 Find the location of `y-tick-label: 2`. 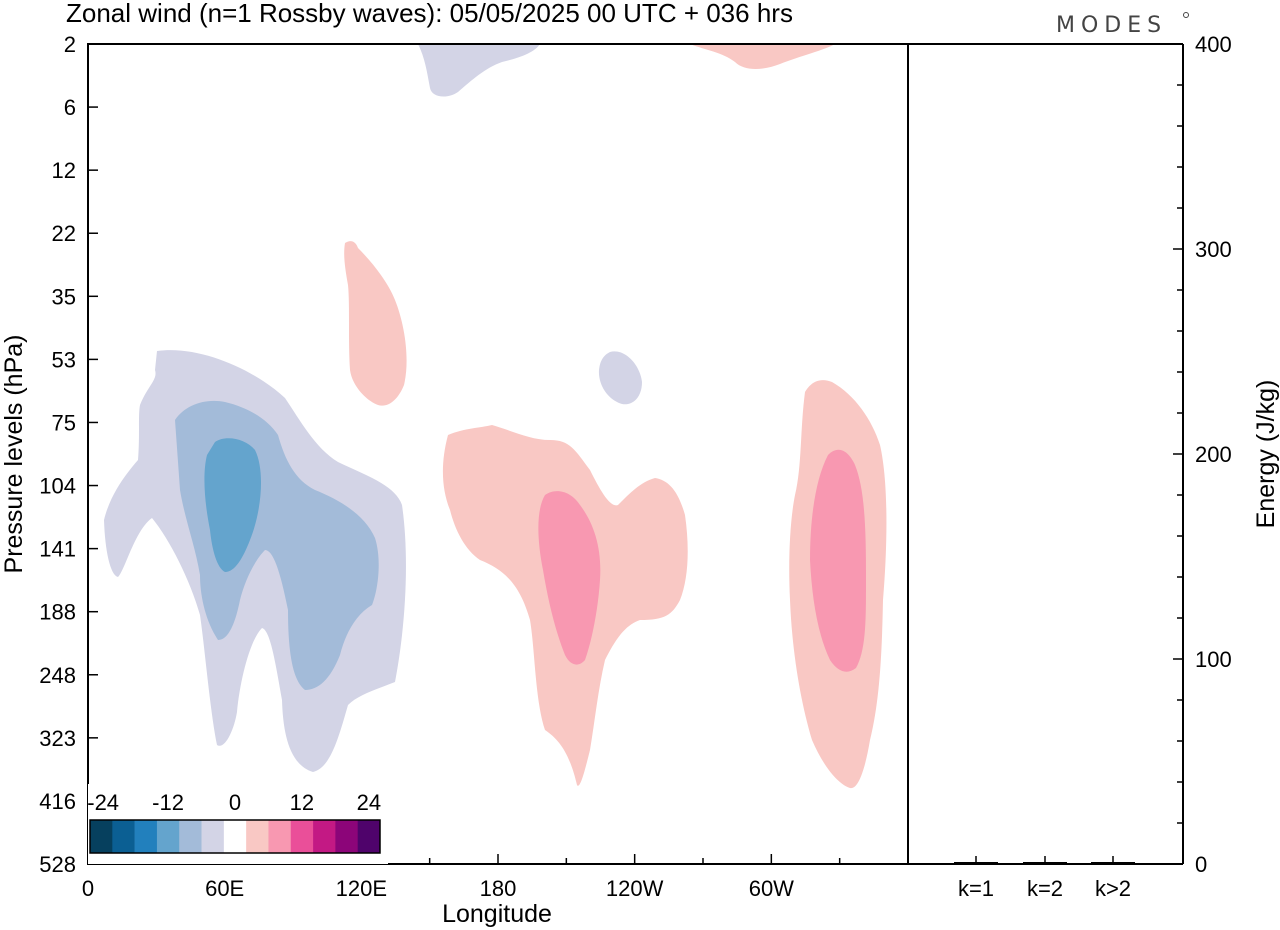

y-tick-label: 2 is located at coordinates (70, 44).